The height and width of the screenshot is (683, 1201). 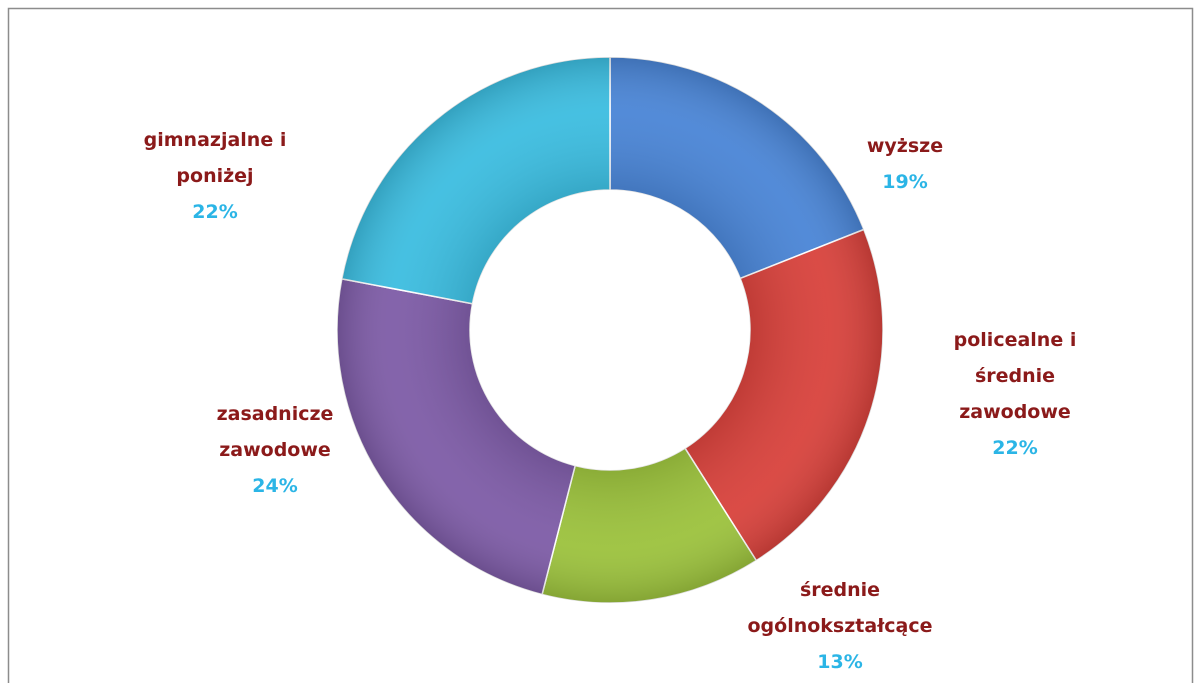 I want to click on category-label: policealne i średnie zawodowe, so click(x=1015, y=376).